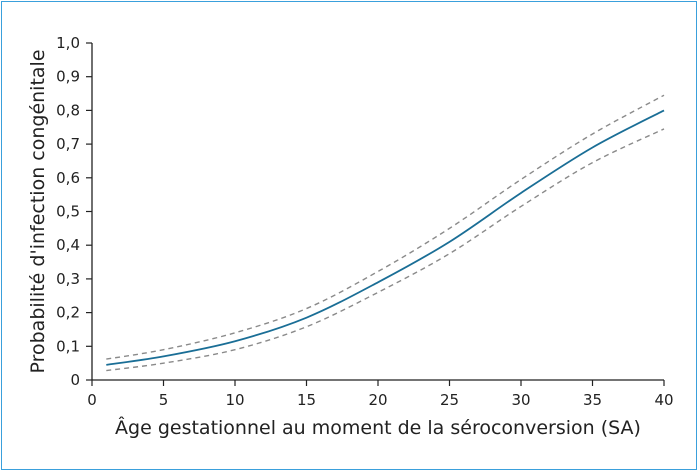  Describe the element at coordinates (377, 400) in the screenshot. I see `x-tick-label: 20` at that location.